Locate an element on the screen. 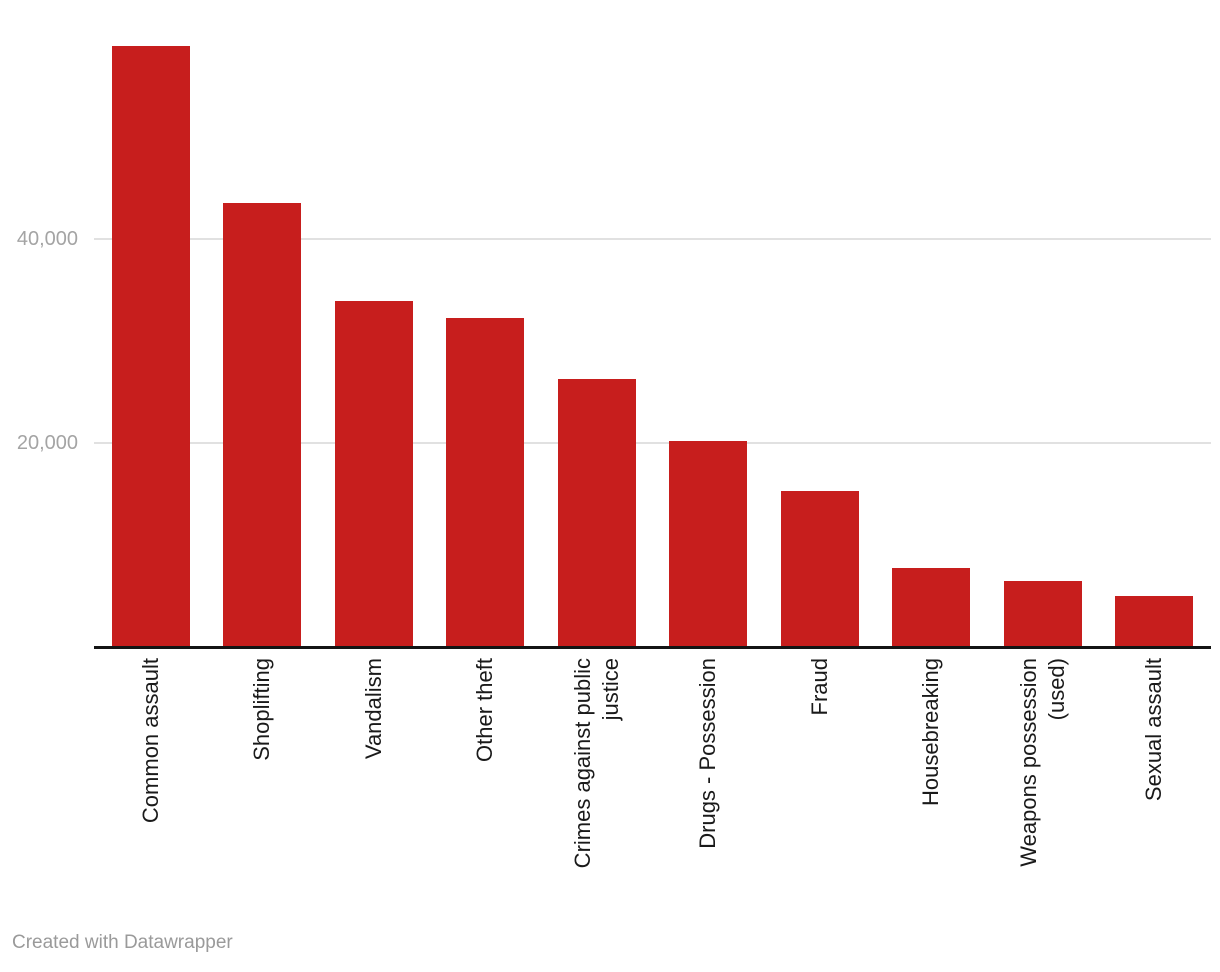 The image size is (1220, 972). datawrapper-attribution-link: Created with Datawrapper is located at coordinates (122, 942).